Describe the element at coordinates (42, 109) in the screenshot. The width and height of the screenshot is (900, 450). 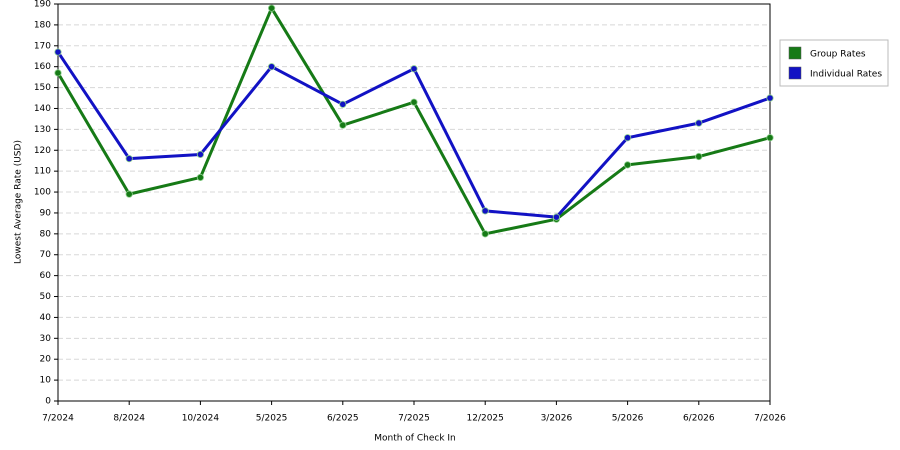
I see `y-tick-label: 140` at that location.